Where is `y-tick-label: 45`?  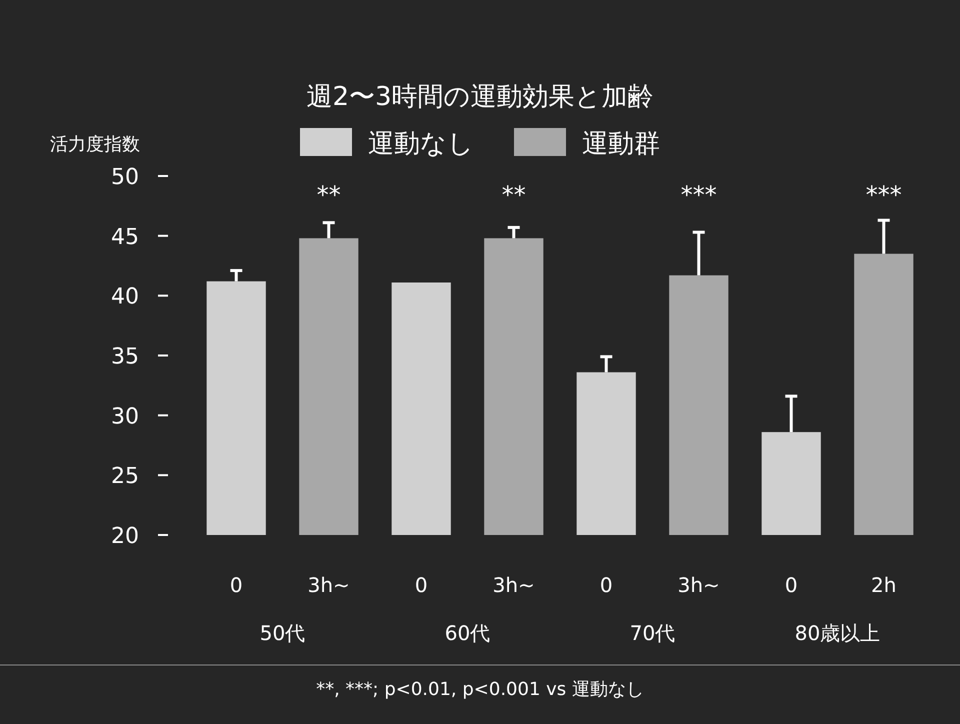
y-tick-label: 45 is located at coordinates (125, 237).